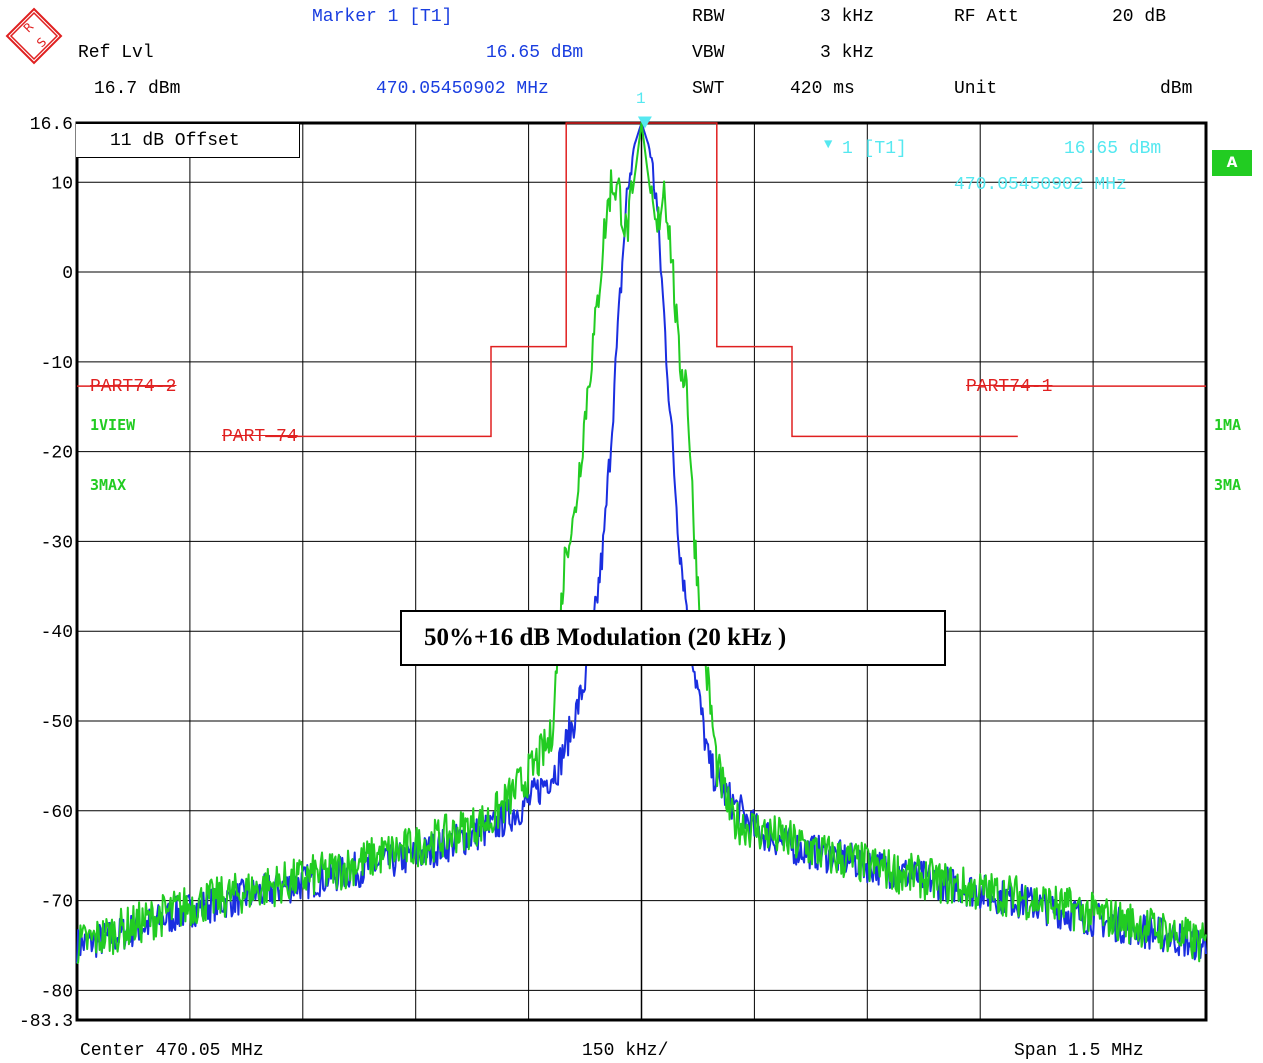 The height and width of the screenshot is (1063, 1263). Describe the element at coordinates (673, 638) in the screenshot. I see `modulation-caption: 50%+16 dB Modulation (20 kHz )` at that location.